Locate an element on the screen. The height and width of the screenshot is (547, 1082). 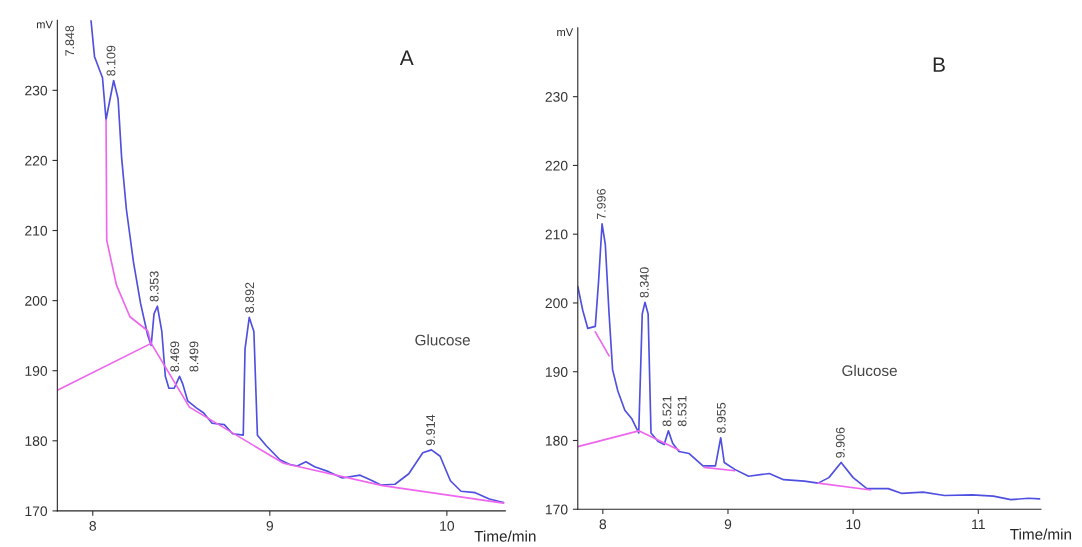
annotation: 9.914 is located at coordinates (430, 430).